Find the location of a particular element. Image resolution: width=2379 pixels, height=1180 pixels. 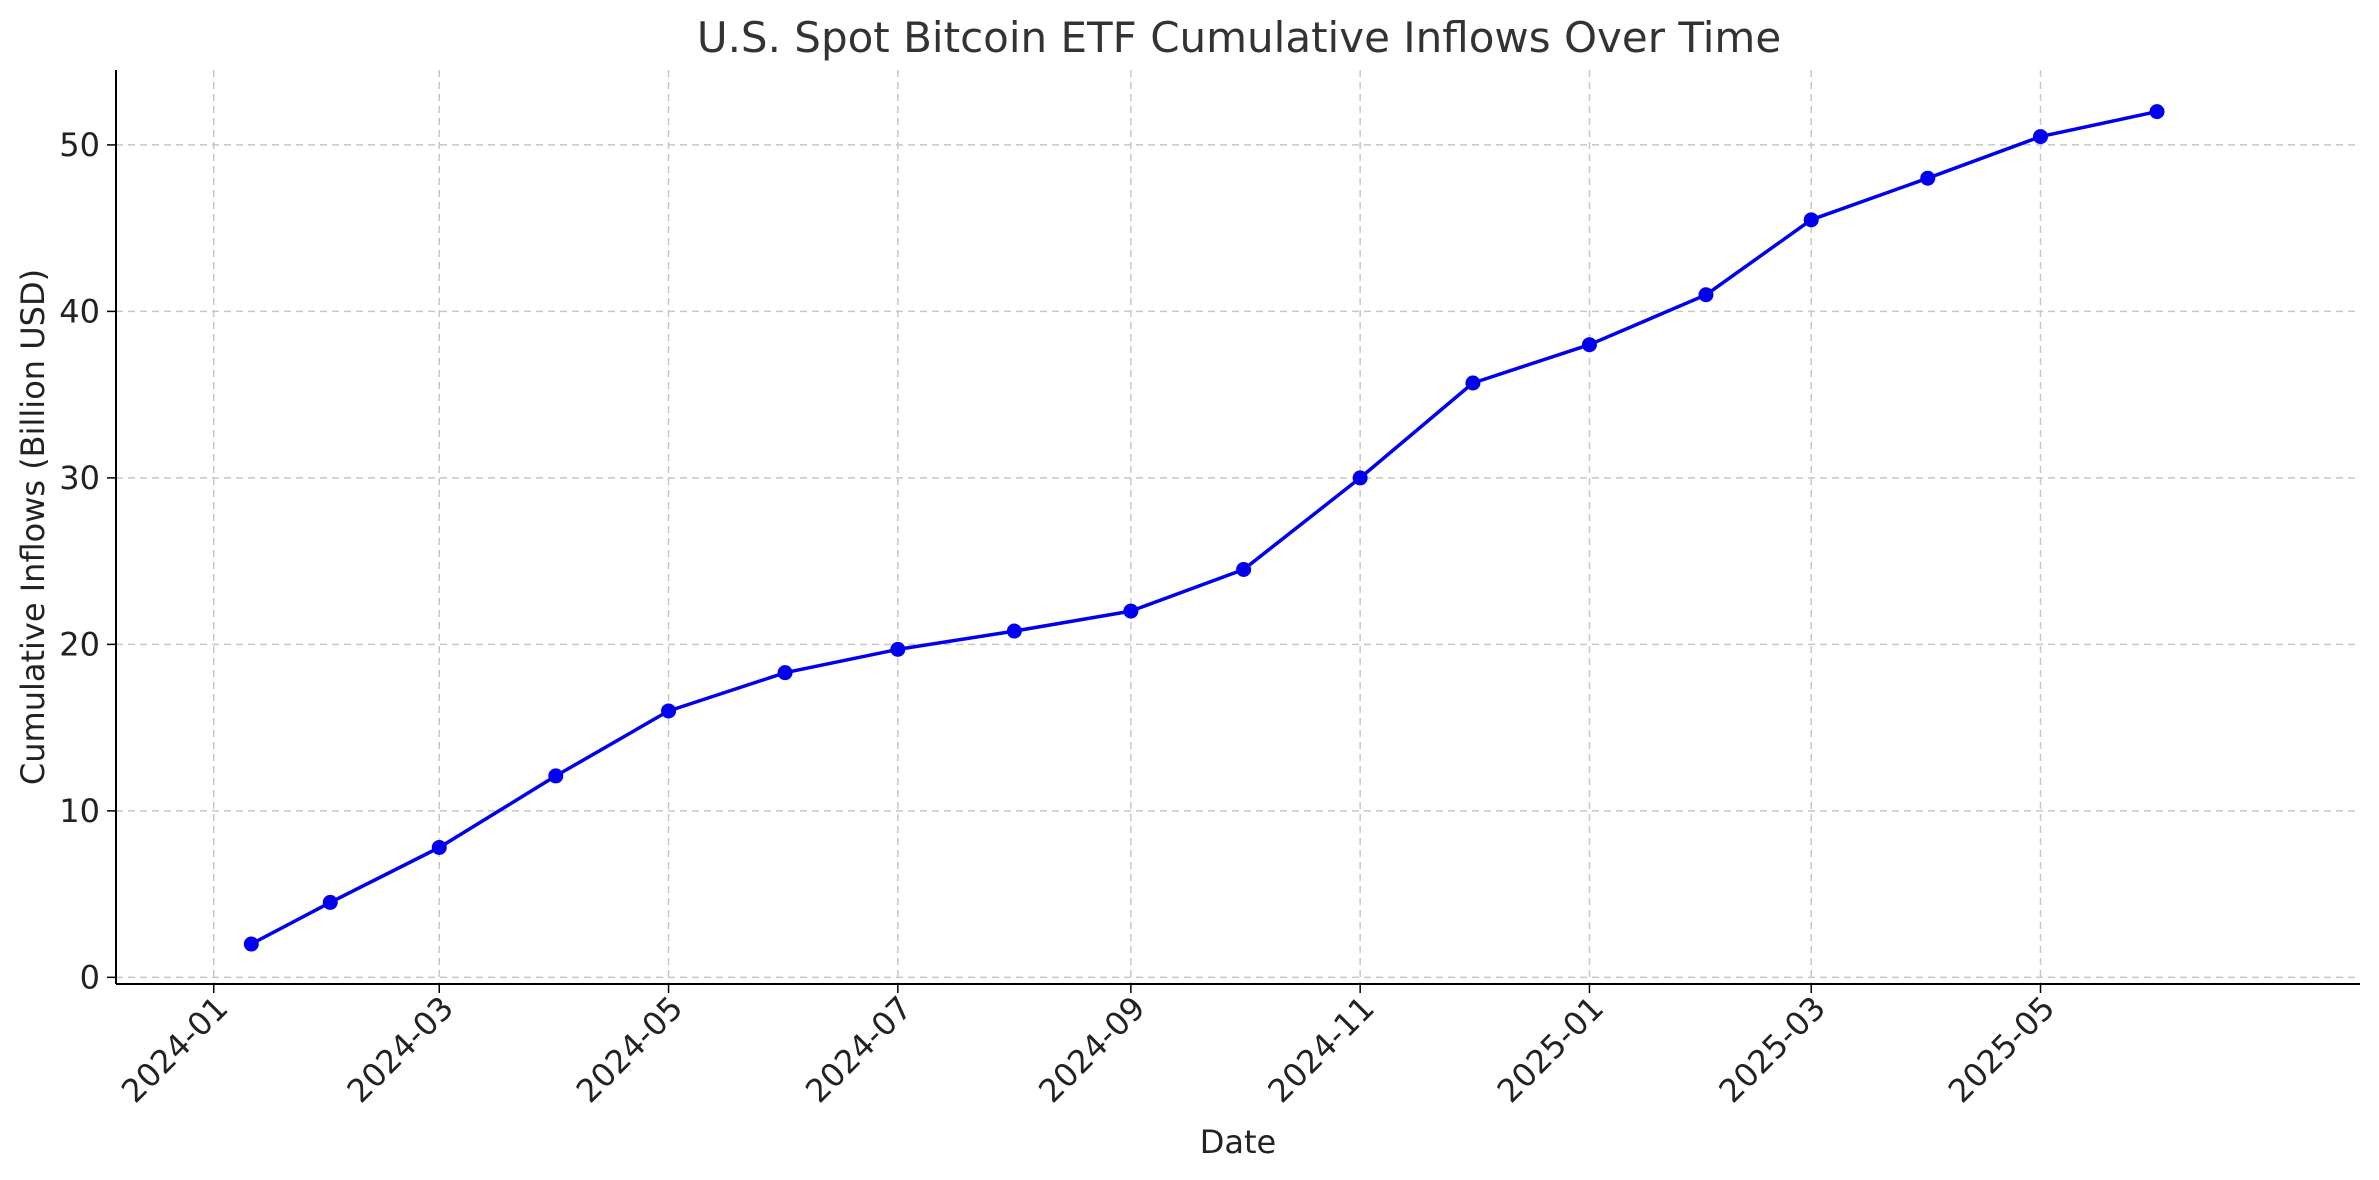

x-tick-label: 2024-07 is located at coordinates (858, 1049).